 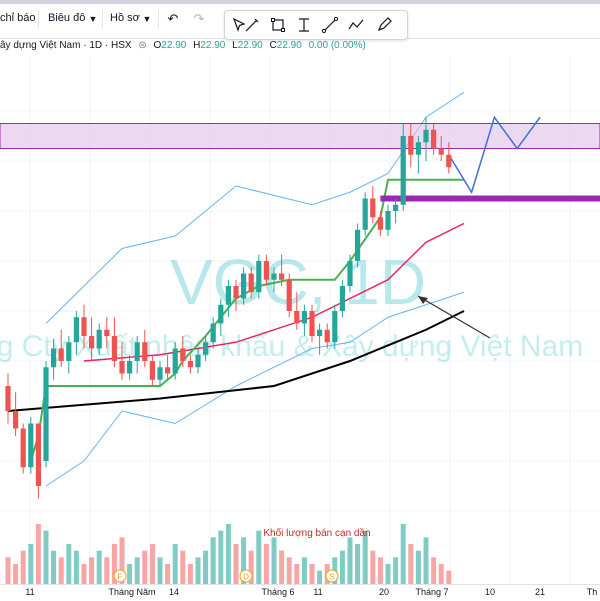 I want to click on resistance-zone, so click(x=300, y=136).